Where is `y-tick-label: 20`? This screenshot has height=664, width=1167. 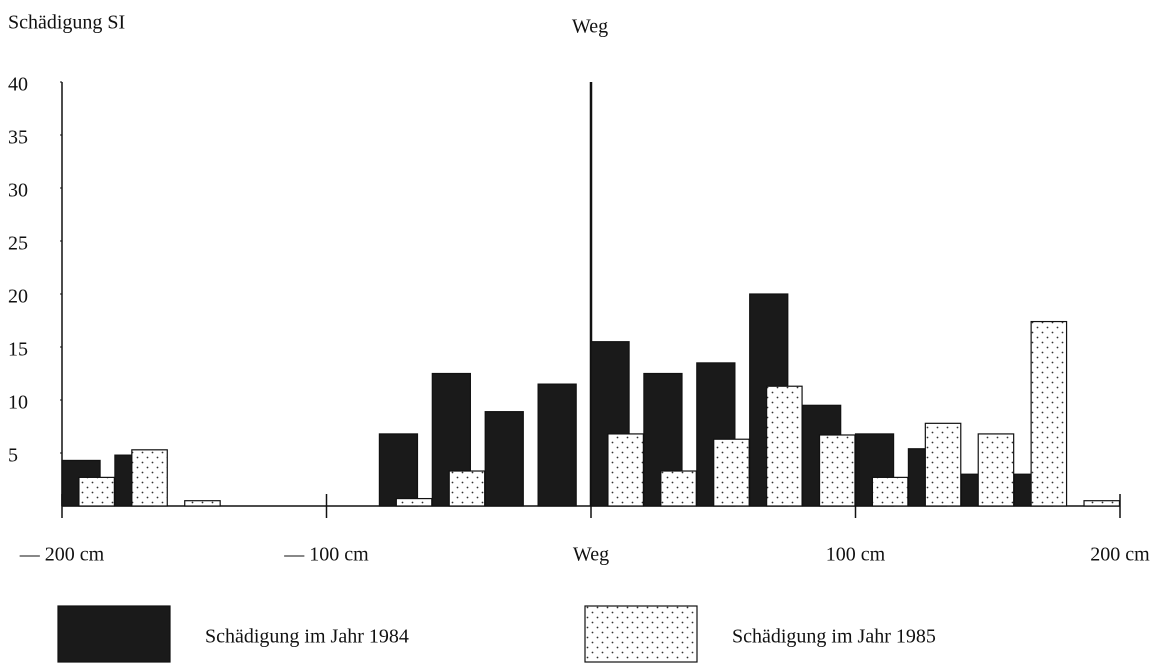 y-tick-label: 20 is located at coordinates (18, 297).